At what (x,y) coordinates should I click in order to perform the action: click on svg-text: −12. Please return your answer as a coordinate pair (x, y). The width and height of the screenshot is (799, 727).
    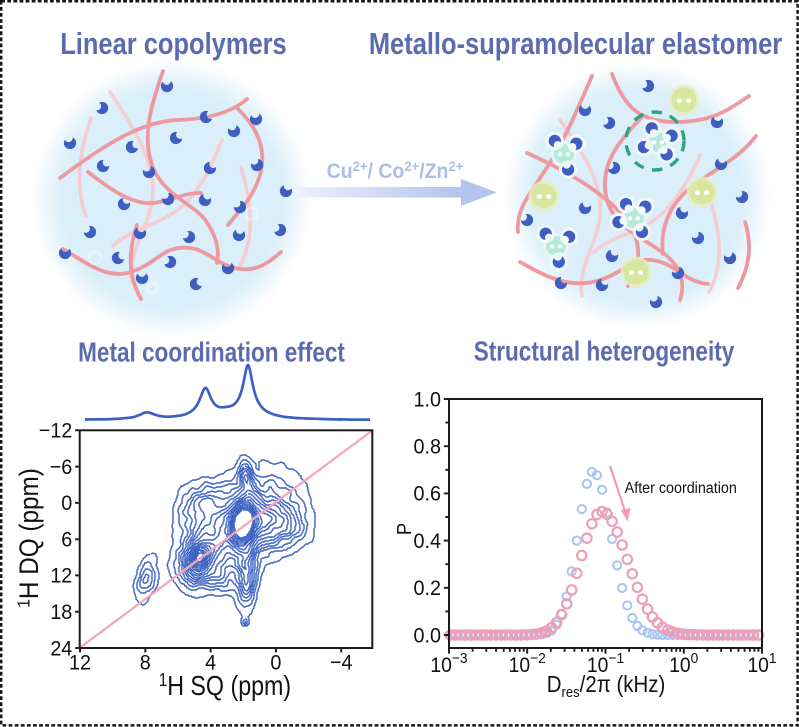
    Looking at the image, I should click on (56, 431).